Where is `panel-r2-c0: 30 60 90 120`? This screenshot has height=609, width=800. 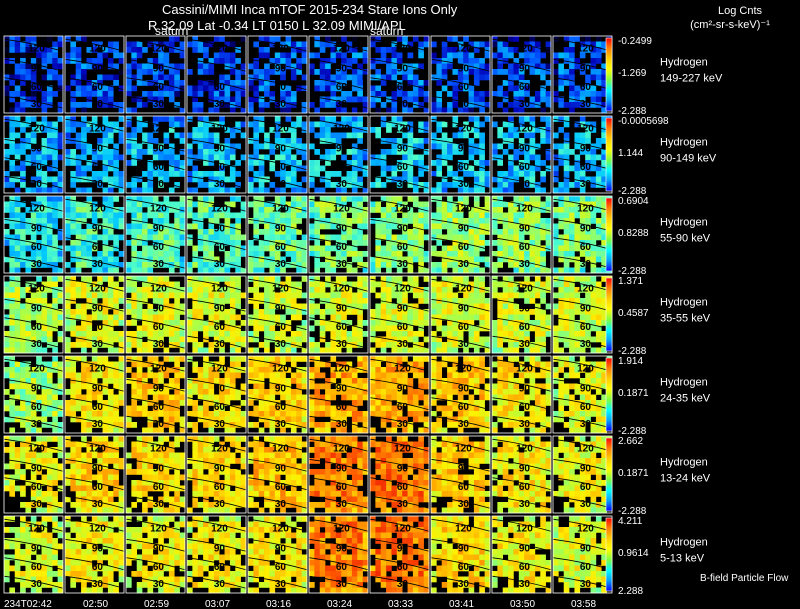 panel-r2-c0: 30 60 90 120 is located at coordinates (33, 234).